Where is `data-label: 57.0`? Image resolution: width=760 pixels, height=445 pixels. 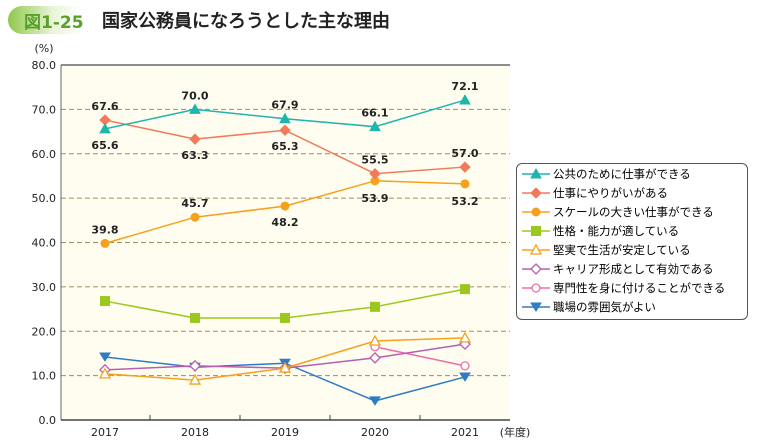 data-label: 57.0 is located at coordinates (464, 153).